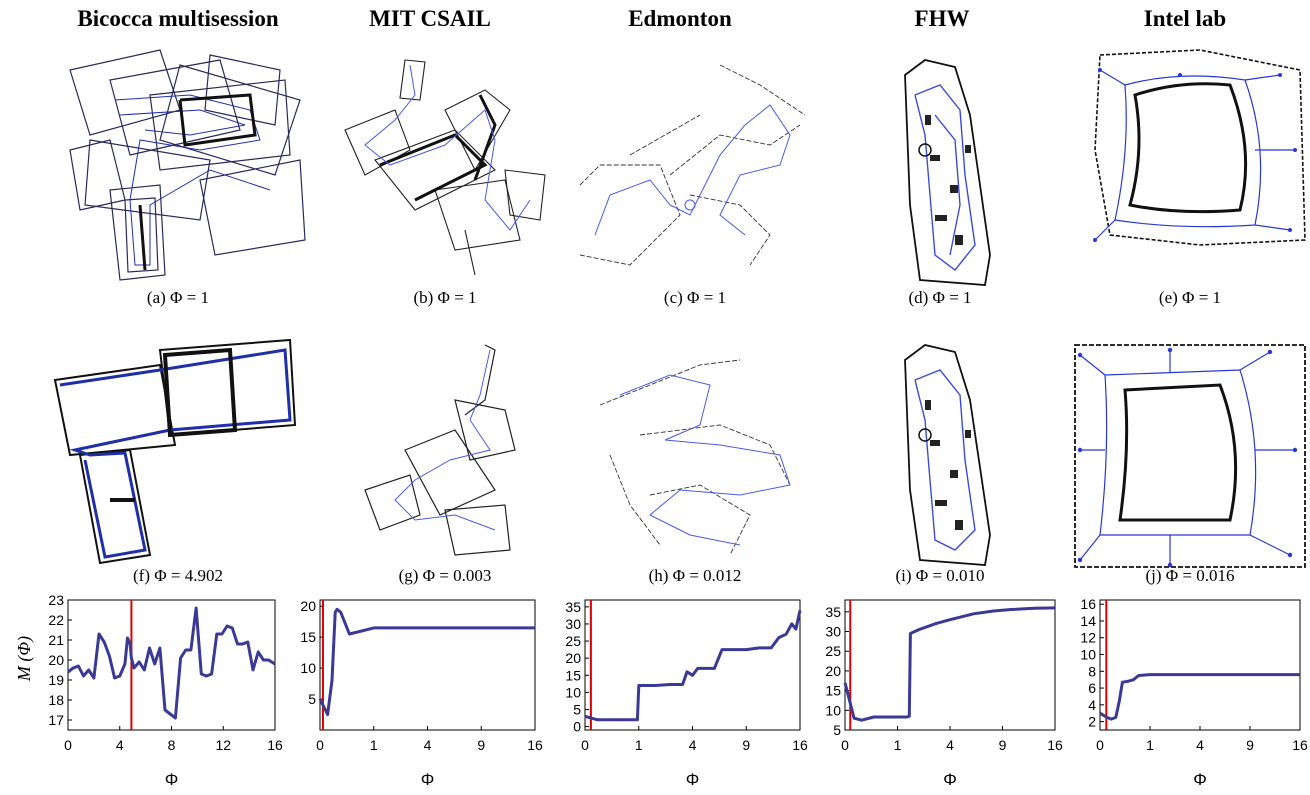  I want to click on y-tick-label: 4, so click(1092, 705).